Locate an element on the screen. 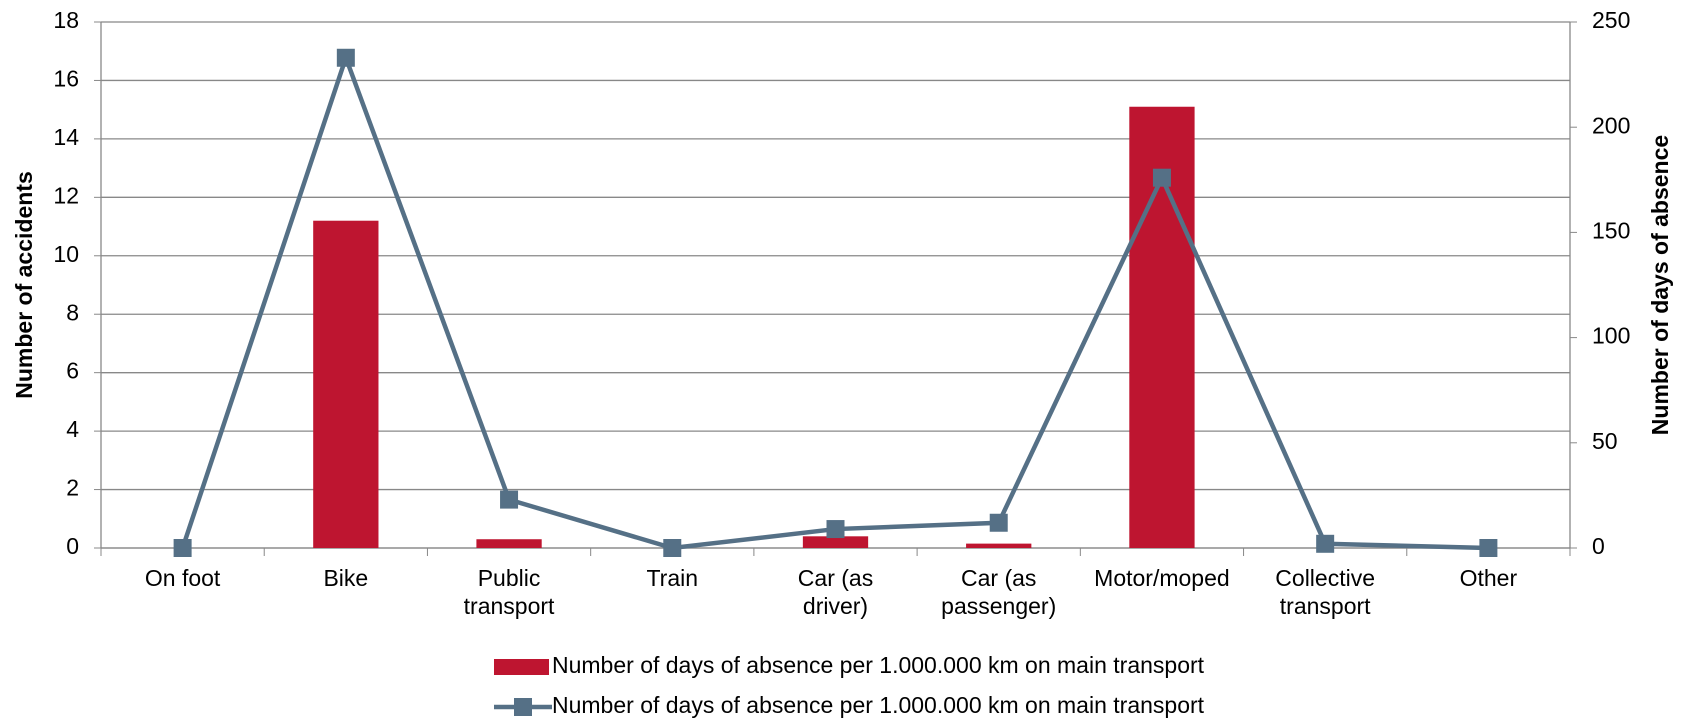 The image size is (1686, 721). x-tick-label: On foot is located at coordinates (183, 578).